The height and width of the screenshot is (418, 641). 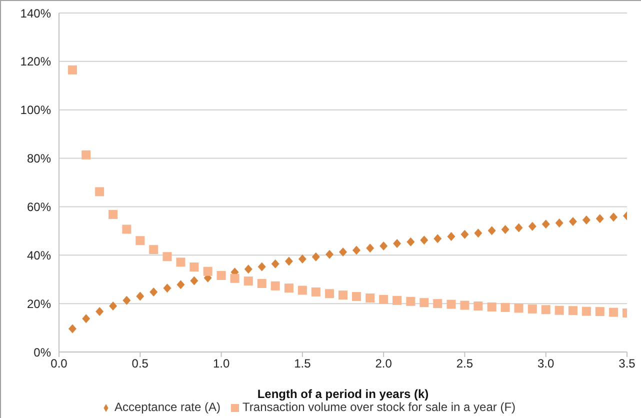 I want to click on x-tick-label: 0.0, so click(x=59, y=363).